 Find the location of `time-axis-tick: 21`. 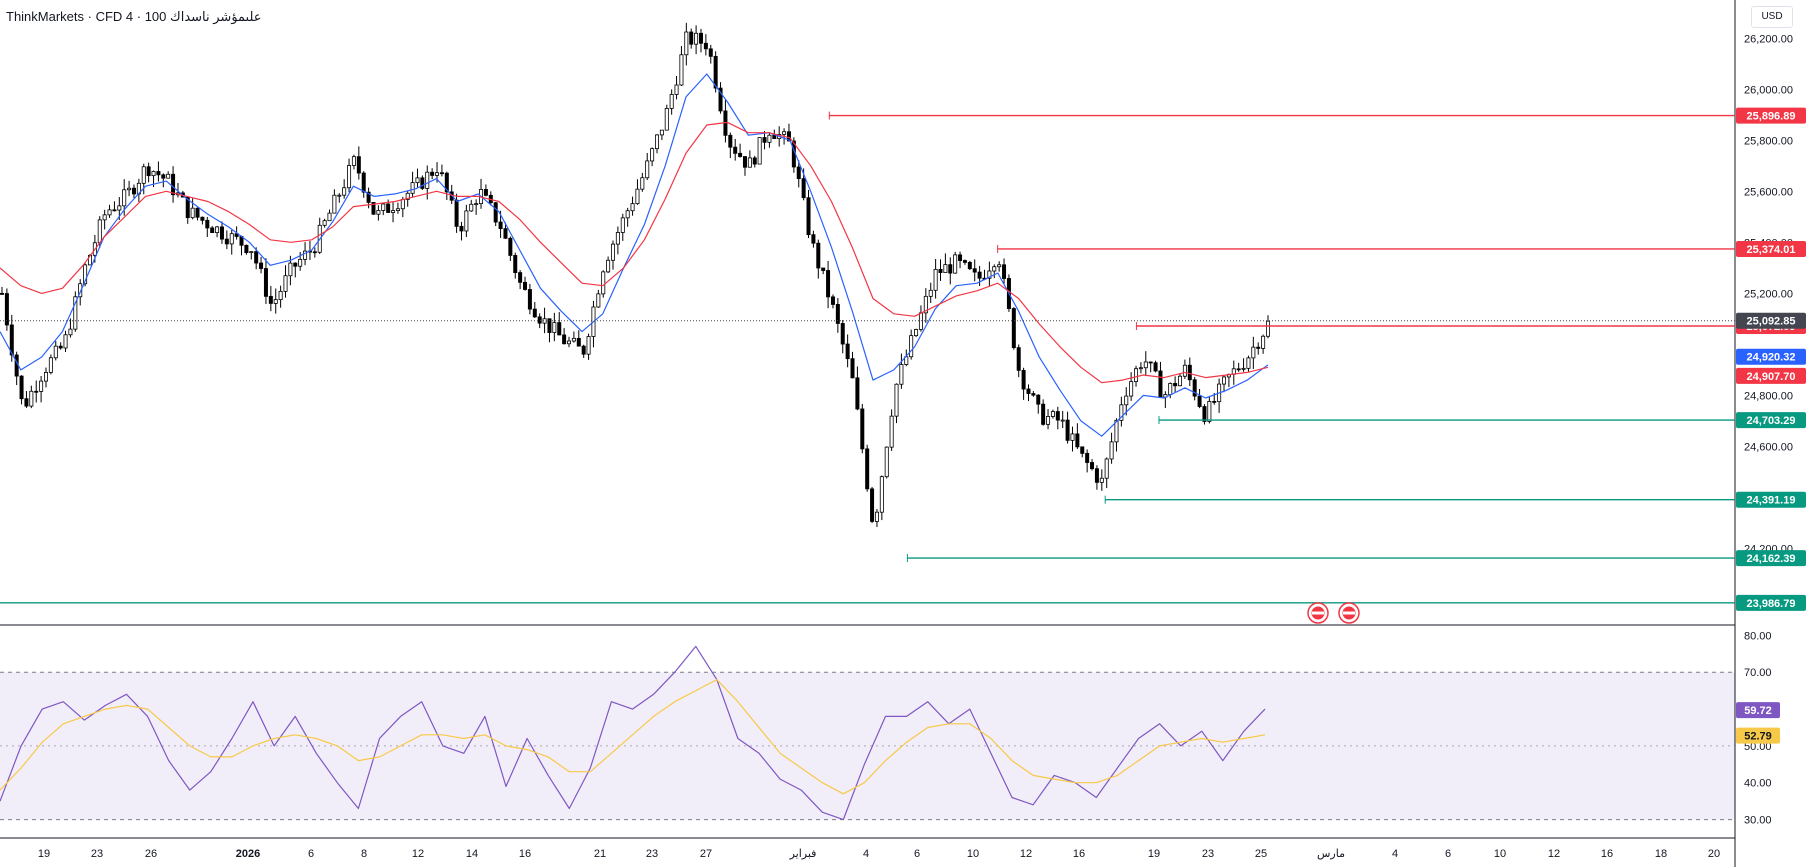

time-axis-tick: 21 is located at coordinates (600, 854).